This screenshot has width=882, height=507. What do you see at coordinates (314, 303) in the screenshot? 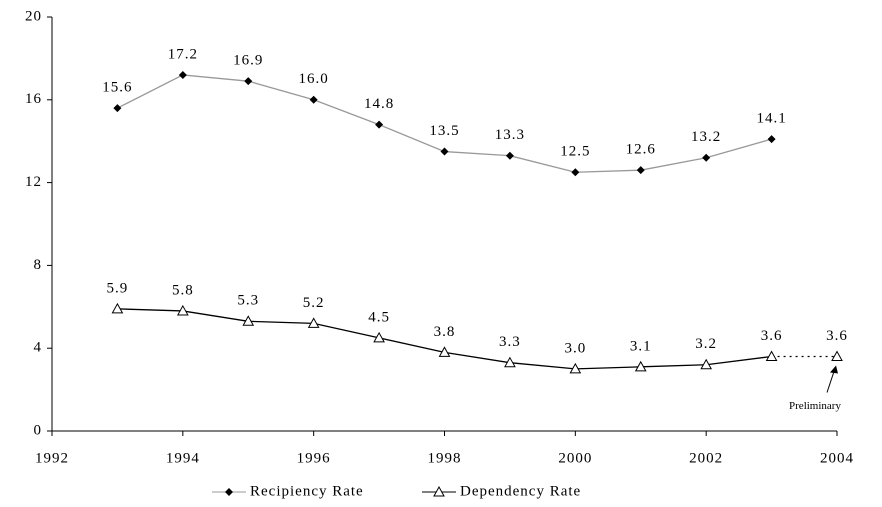
I see `data-label: 5.2` at bounding box center [314, 303].